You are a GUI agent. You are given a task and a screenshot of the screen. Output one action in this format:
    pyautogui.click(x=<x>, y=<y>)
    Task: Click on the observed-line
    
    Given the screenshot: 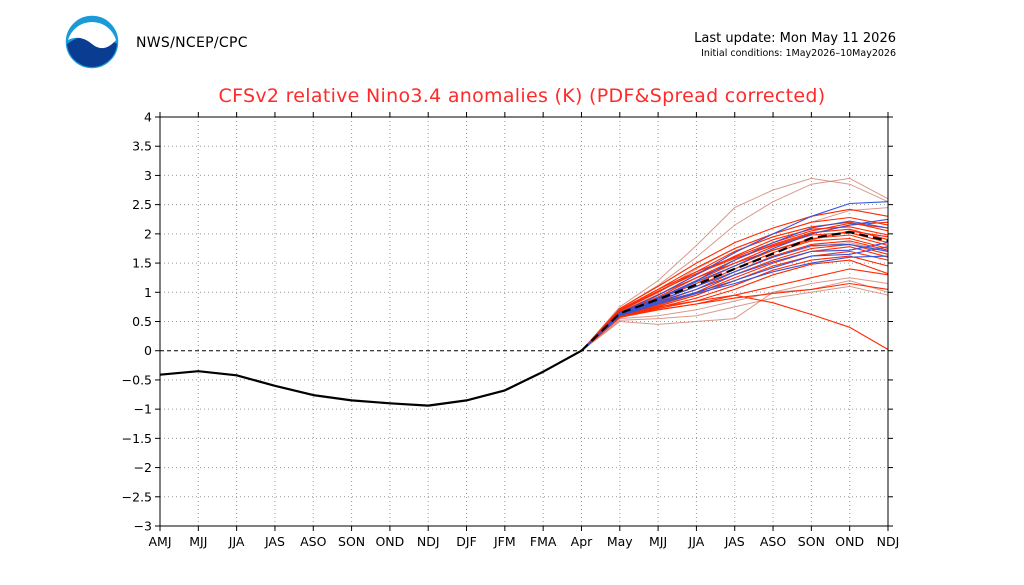 What is the action you would take?
    pyautogui.click(x=371, y=378)
    